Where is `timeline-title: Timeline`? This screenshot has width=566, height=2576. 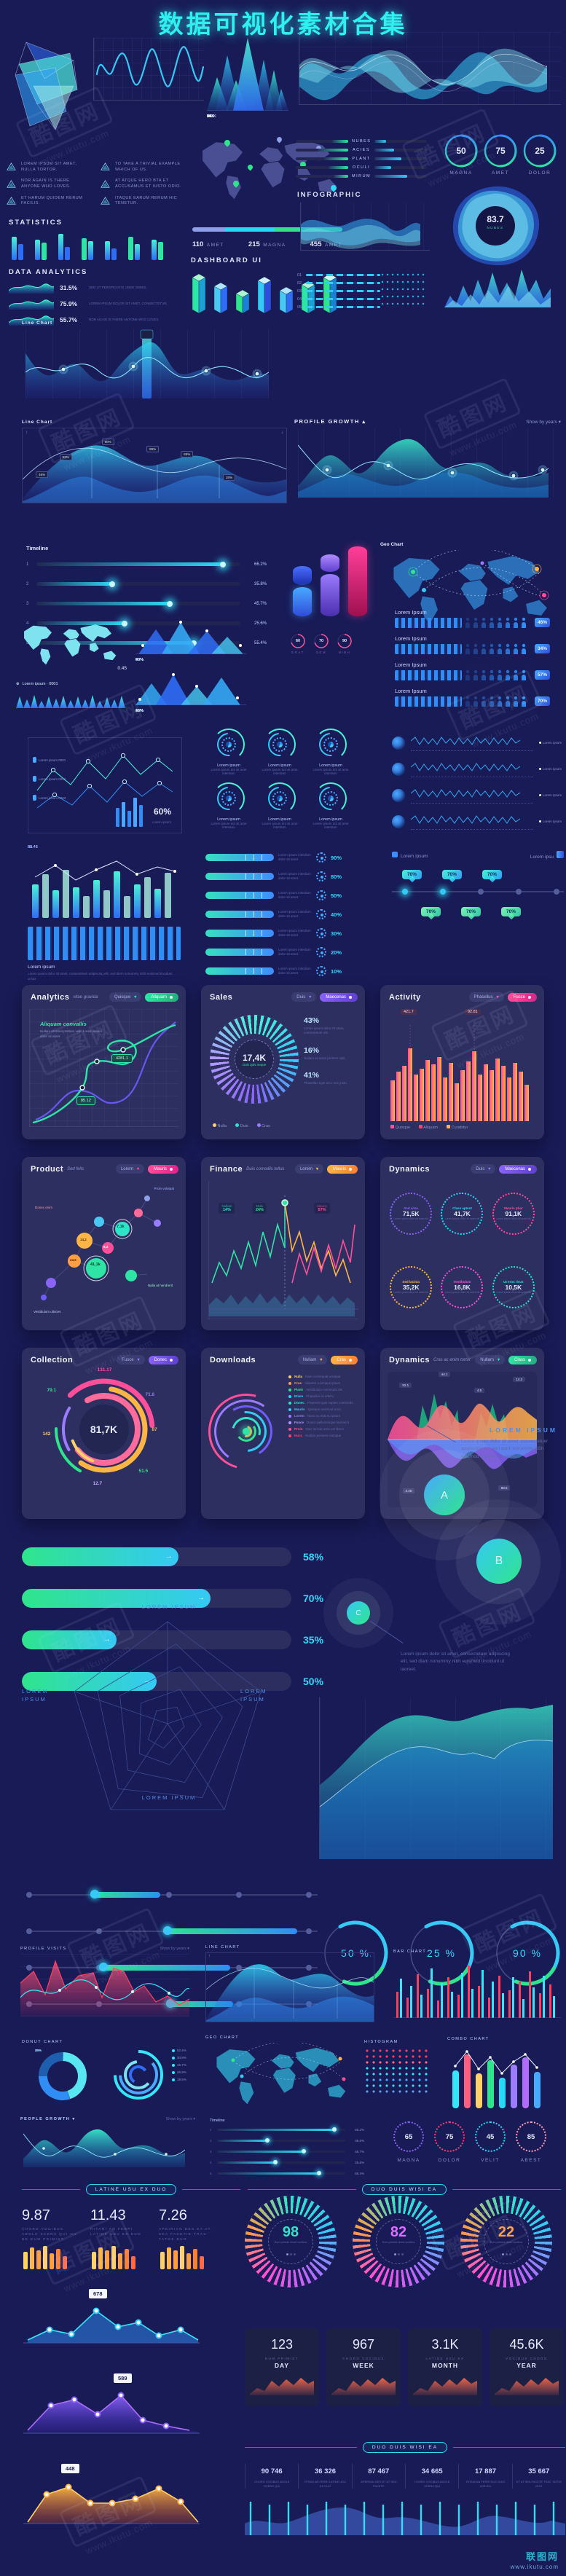 timeline-title: Timeline is located at coordinates (37, 548).